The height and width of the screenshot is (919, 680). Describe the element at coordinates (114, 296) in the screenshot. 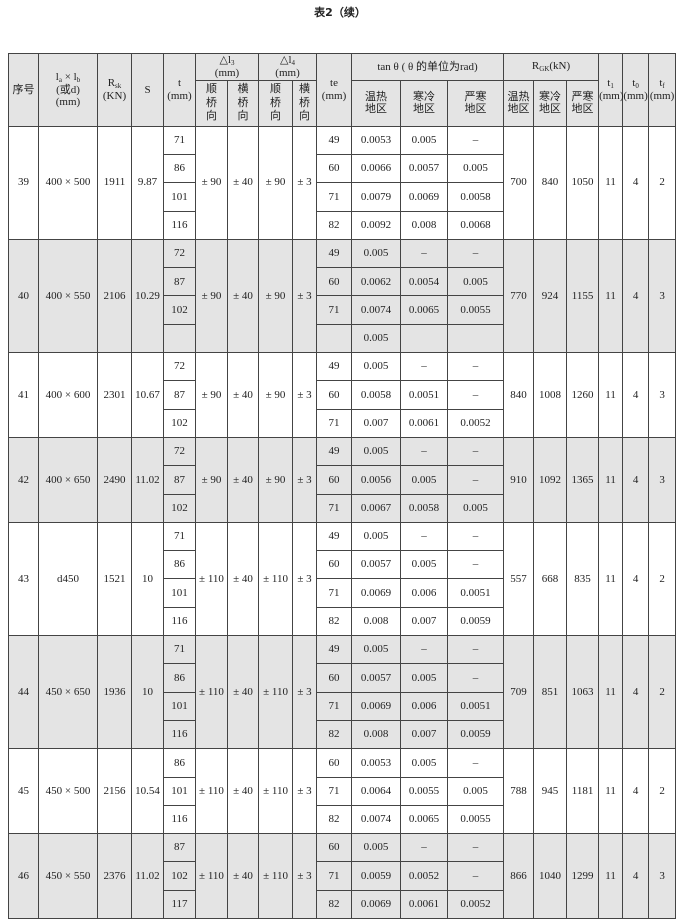

I see `cell-rsk: 2106` at that location.